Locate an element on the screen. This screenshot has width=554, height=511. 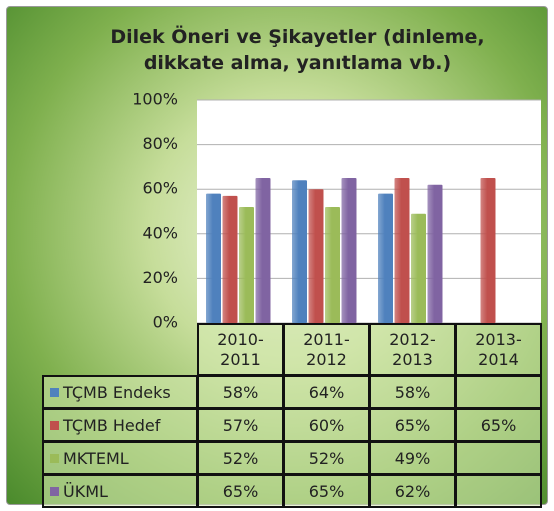
data-label: 64% is located at coordinates (326, 392).